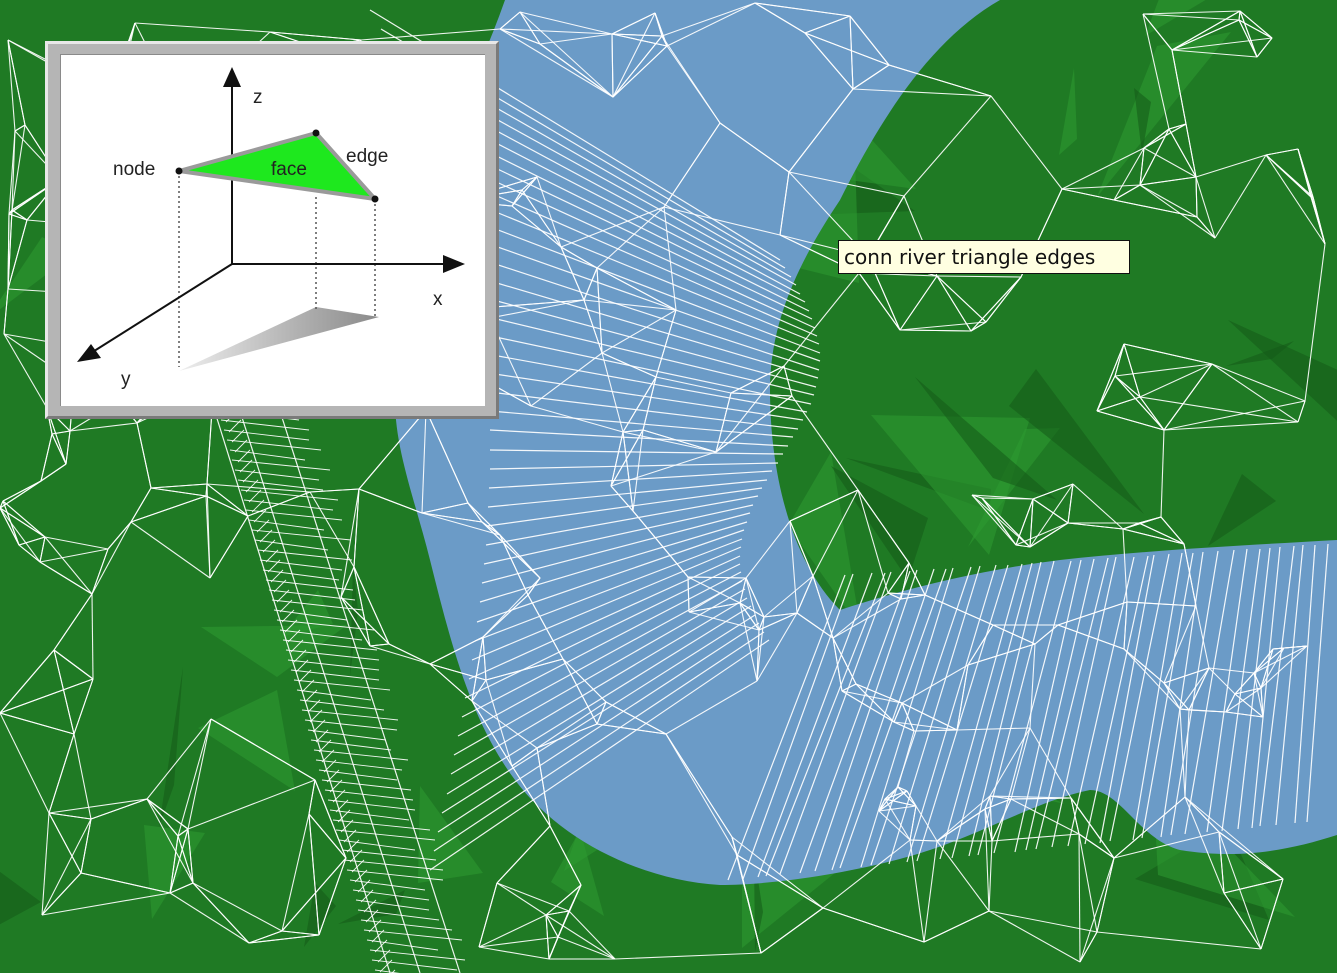 The image size is (1337, 973). I want to click on face-label: face, so click(289, 169).